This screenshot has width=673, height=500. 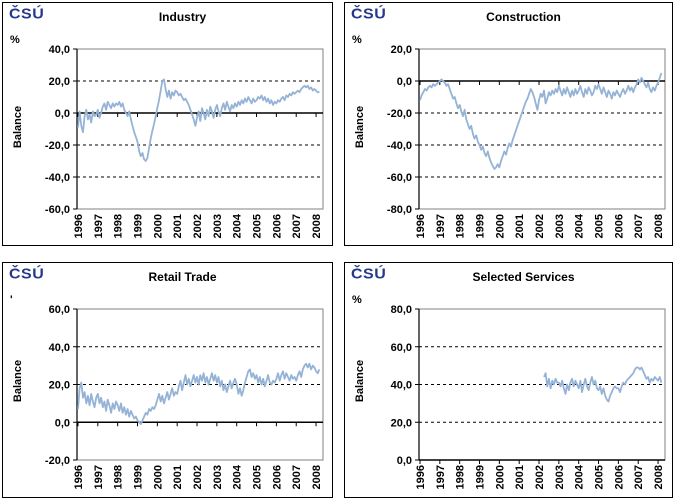 What do you see at coordinates (523, 17) in the screenshot?
I see `chart-title: Construction` at bounding box center [523, 17].